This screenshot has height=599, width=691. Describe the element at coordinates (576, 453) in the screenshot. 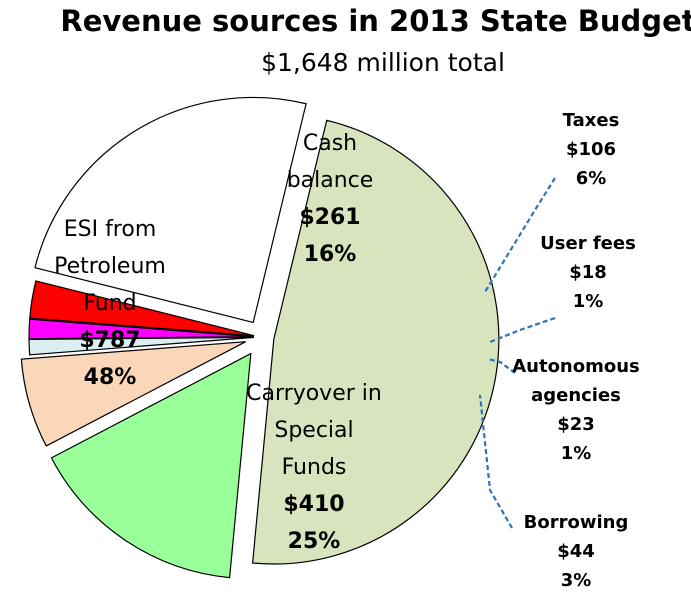

I see `label-autonomous-agencies-percent: 1%` at that location.